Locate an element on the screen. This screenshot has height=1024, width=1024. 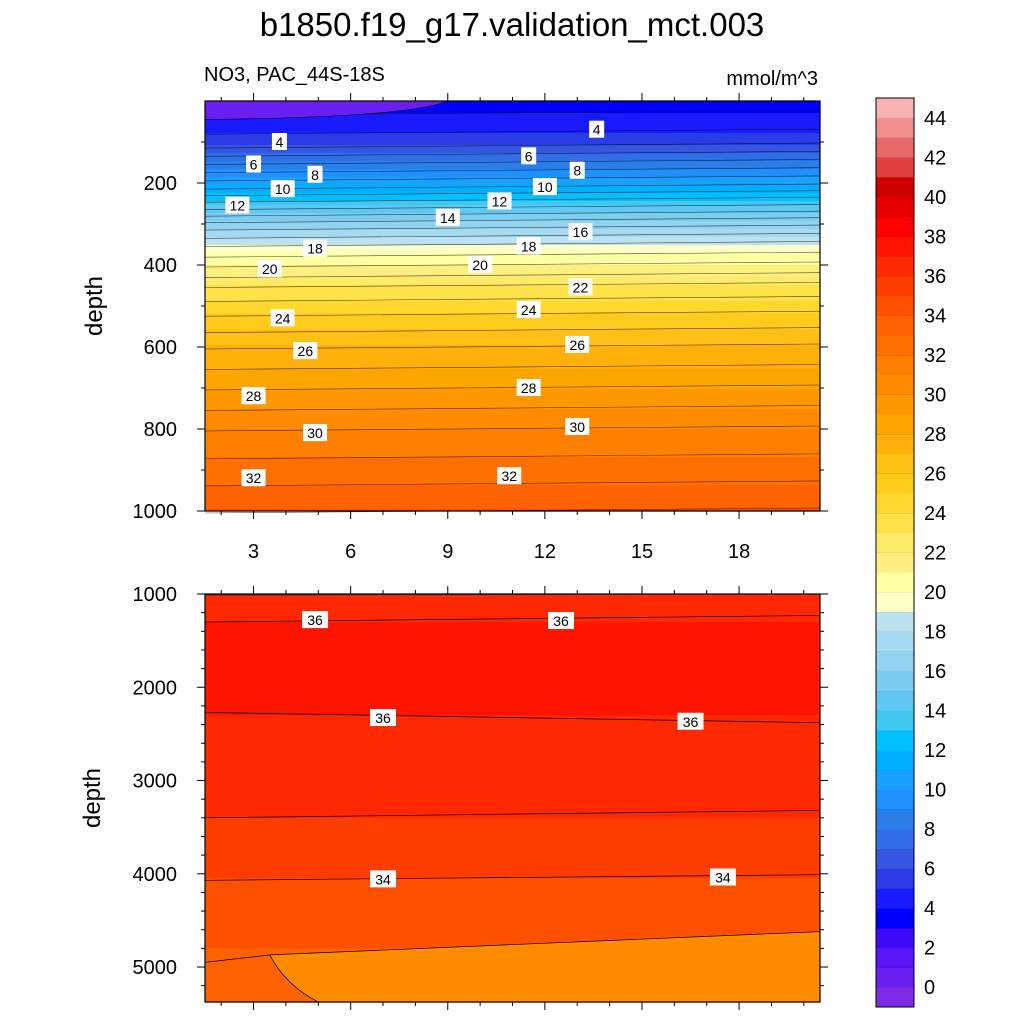
contour-label: 8 is located at coordinates (577, 171).